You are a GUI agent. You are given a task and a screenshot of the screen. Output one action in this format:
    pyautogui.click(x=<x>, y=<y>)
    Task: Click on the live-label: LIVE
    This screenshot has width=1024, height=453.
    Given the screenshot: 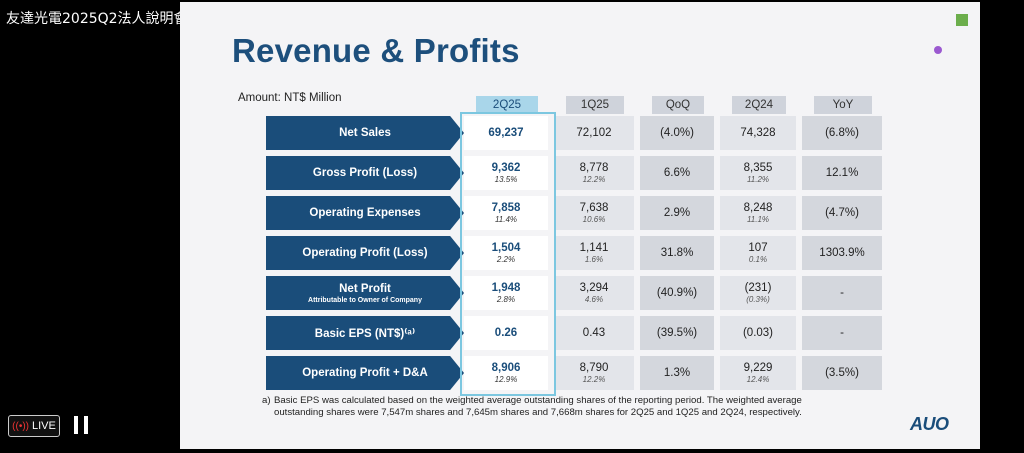 What is the action you would take?
    pyautogui.click(x=43, y=426)
    